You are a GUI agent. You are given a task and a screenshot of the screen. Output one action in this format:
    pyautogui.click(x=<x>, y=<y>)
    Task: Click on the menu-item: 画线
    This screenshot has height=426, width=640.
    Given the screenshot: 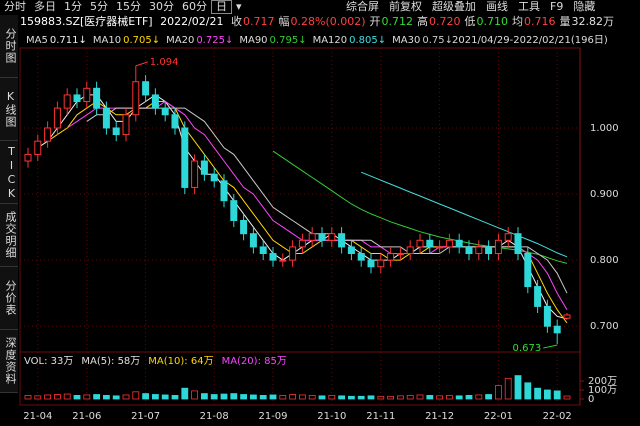 What is the action you would take?
    pyautogui.click(x=497, y=6)
    